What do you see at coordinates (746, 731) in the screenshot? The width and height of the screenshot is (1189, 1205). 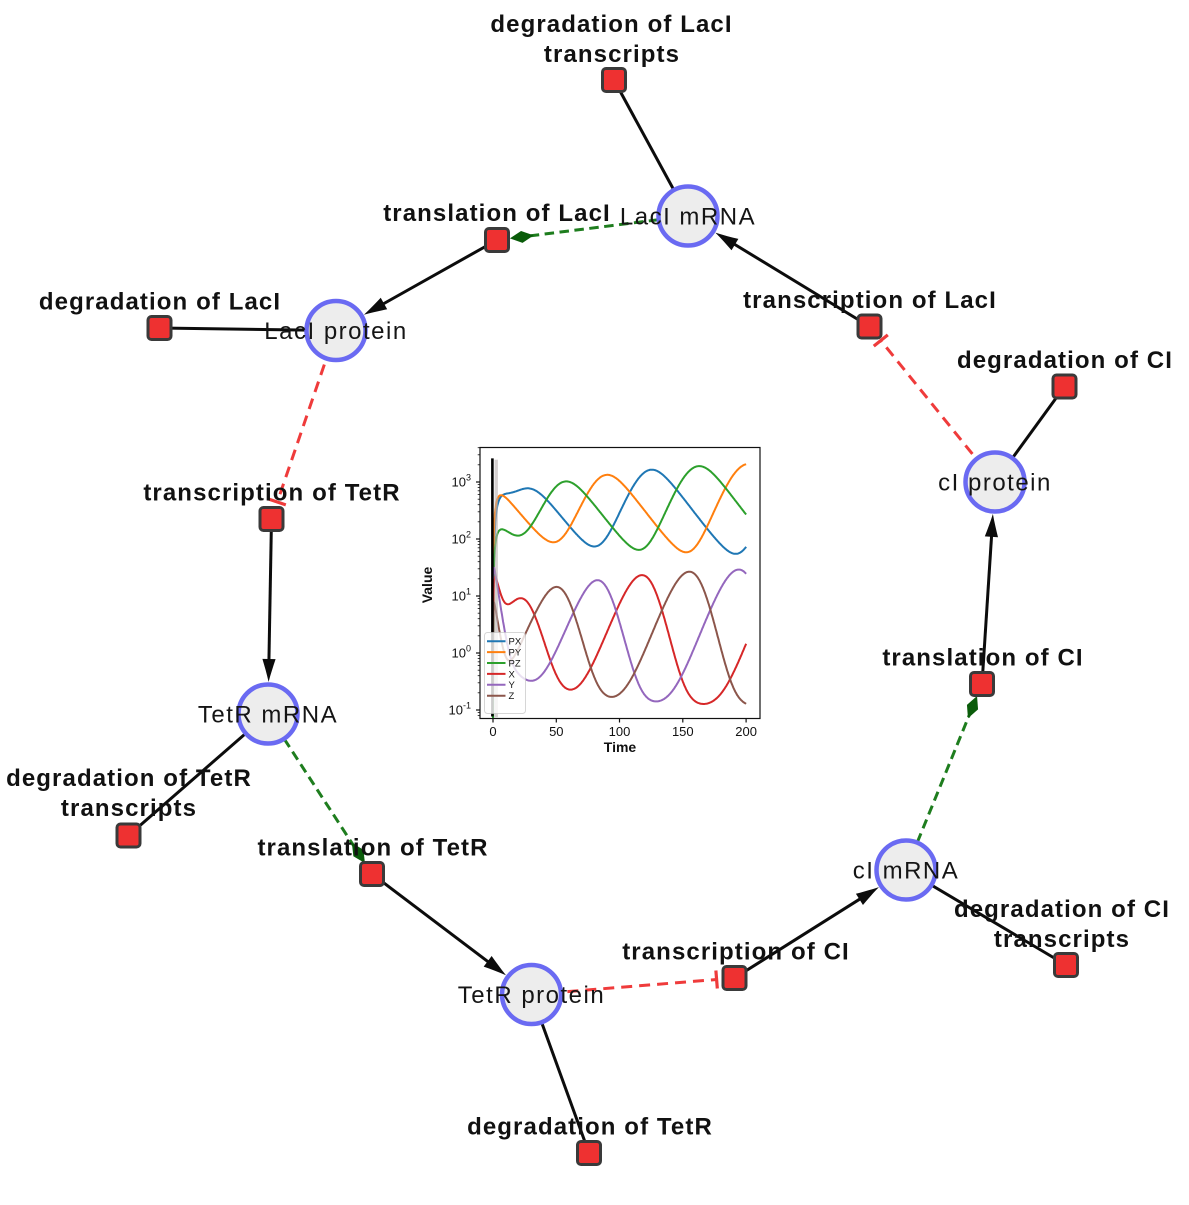 I see `svg-text: 200` at bounding box center [746, 731].